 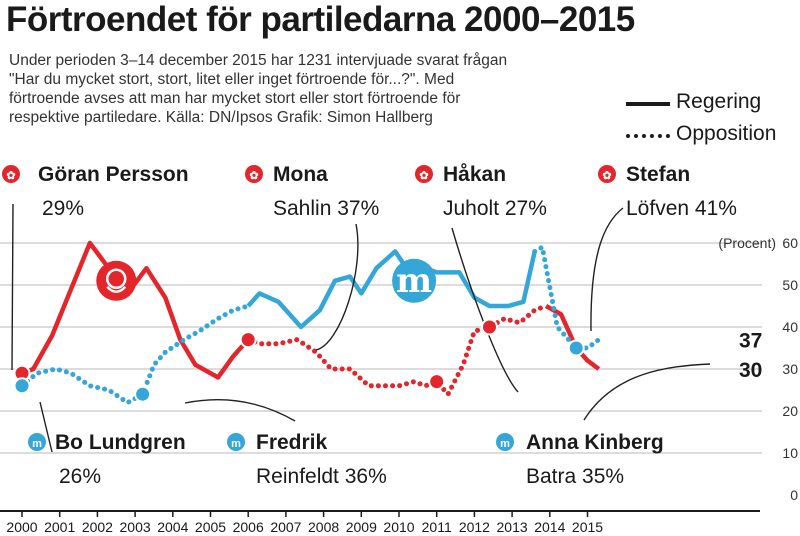 What do you see at coordinates (437, 527) in the screenshot?
I see `x-tick-2011: 2011` at bounding box center [437, 527].